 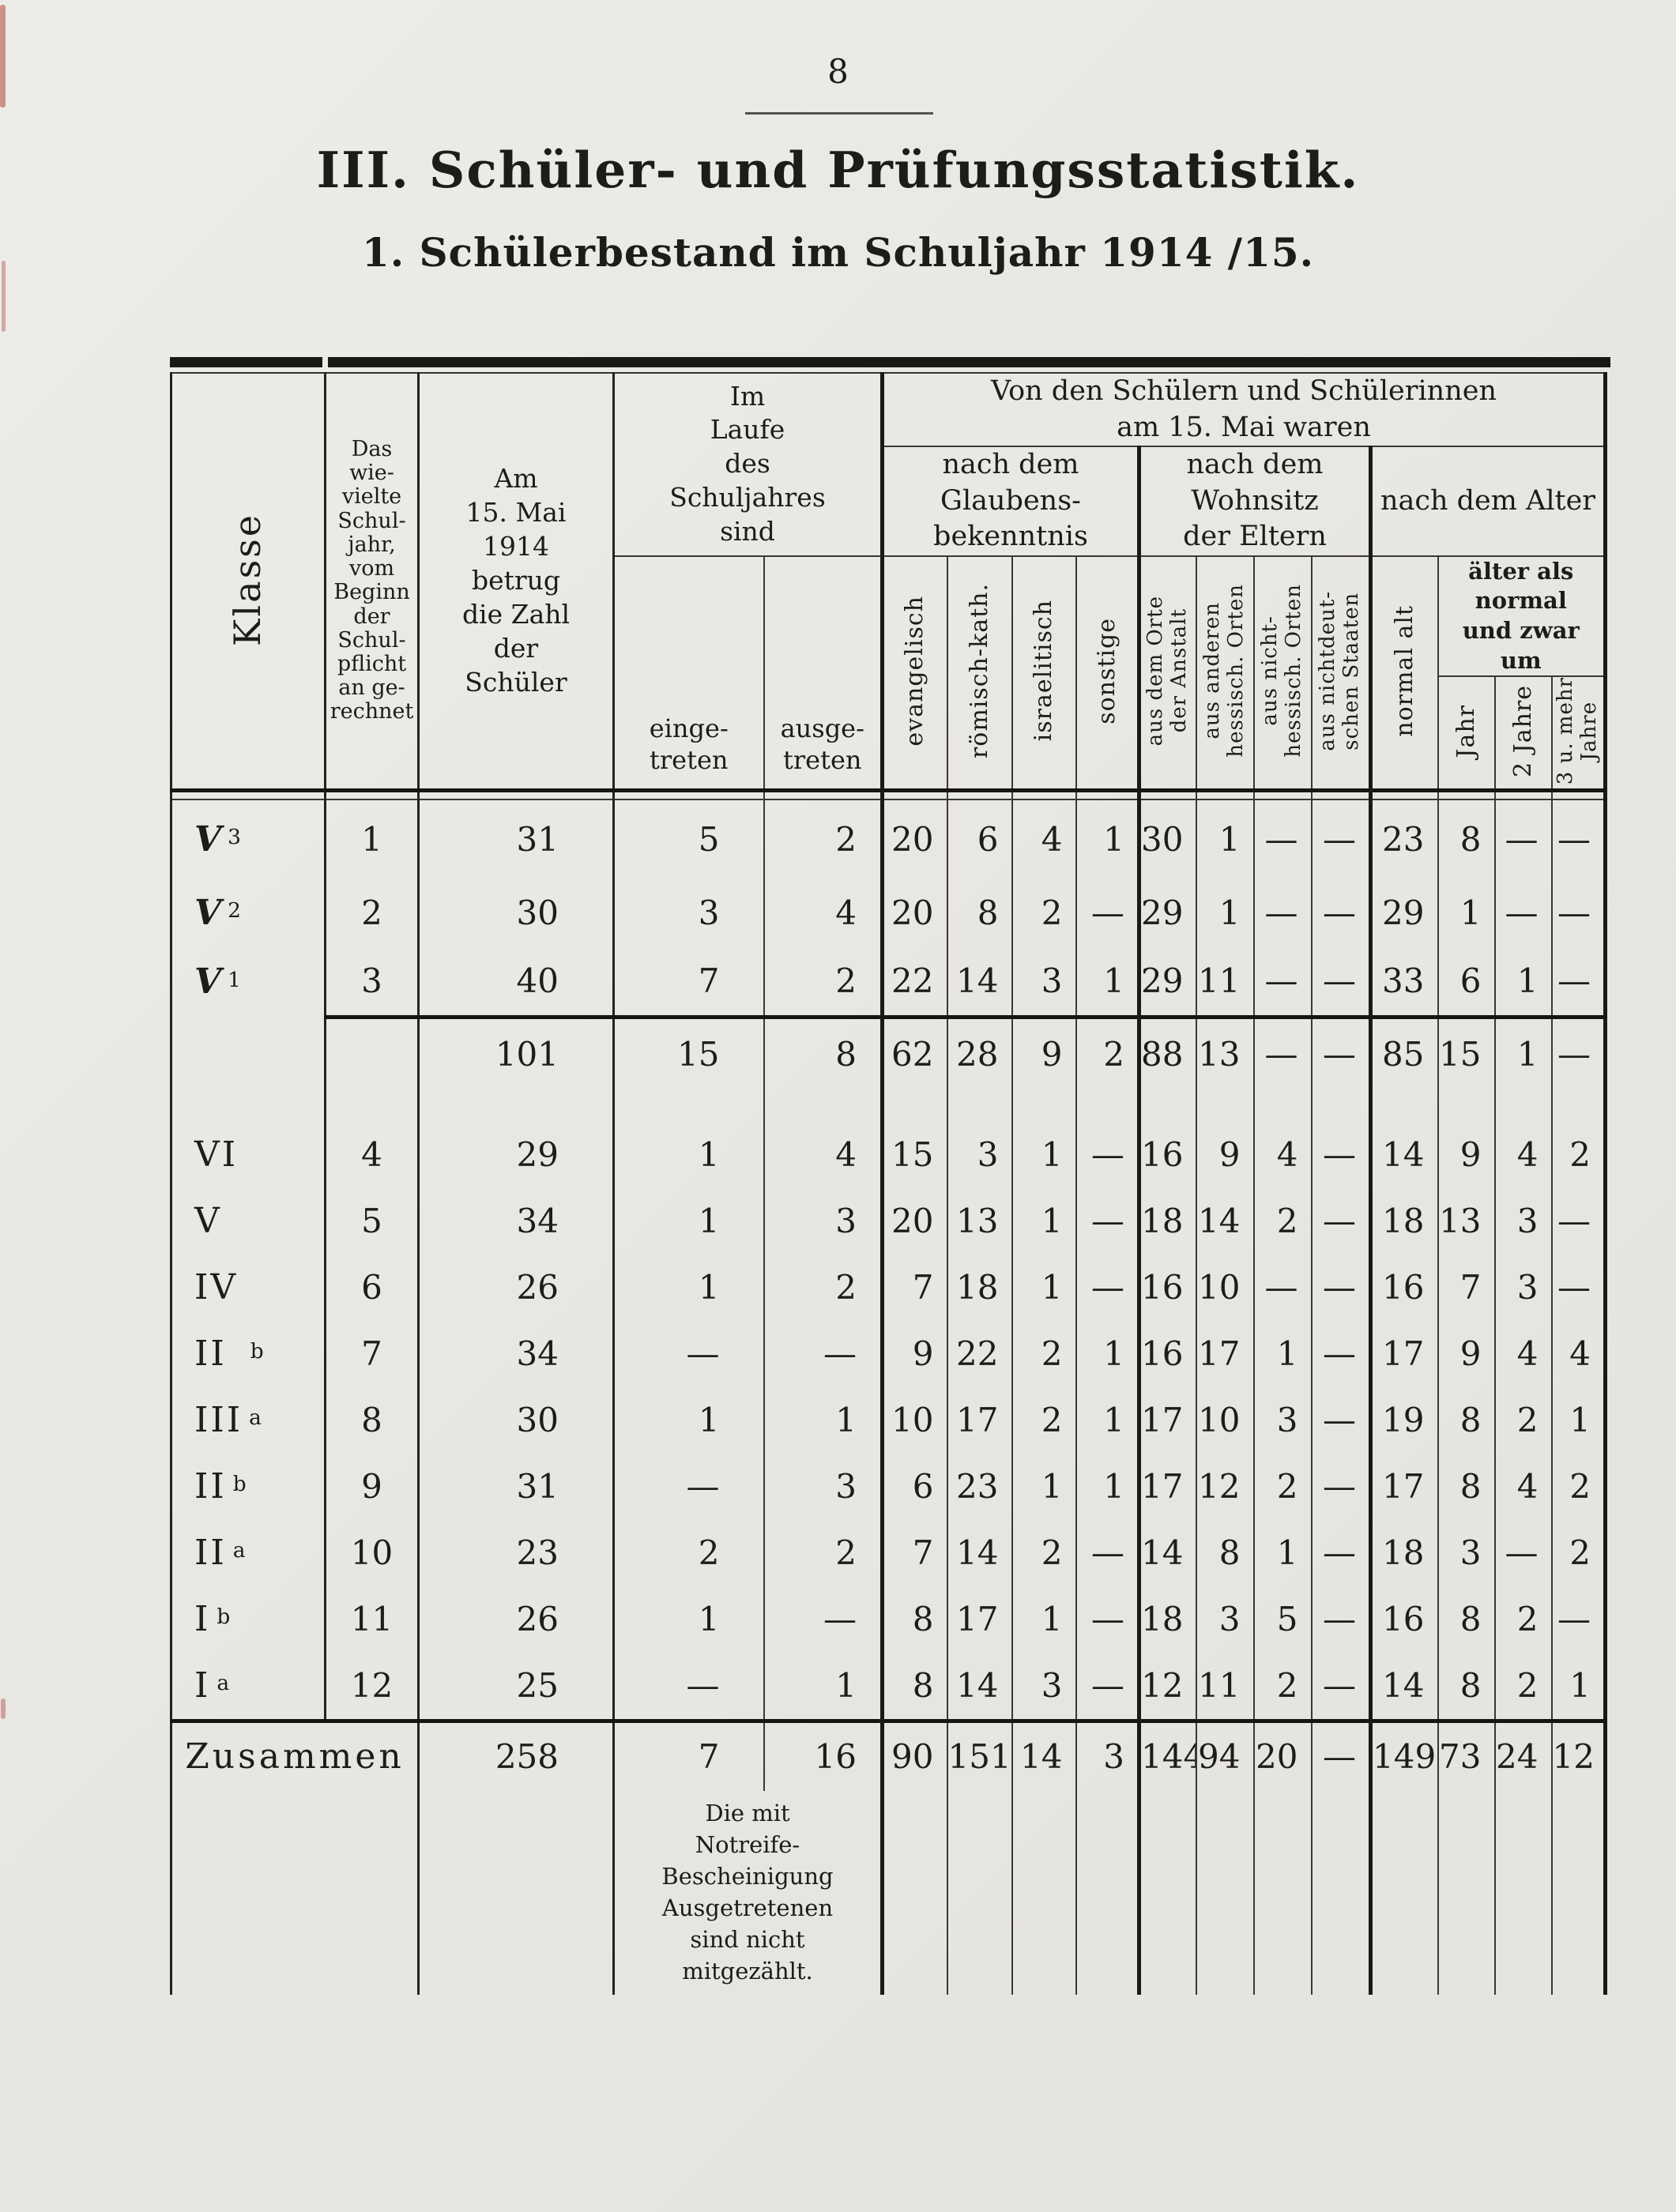 I want to click on cell-schuljahr-nr: 9, so click(x=372, y=1487).